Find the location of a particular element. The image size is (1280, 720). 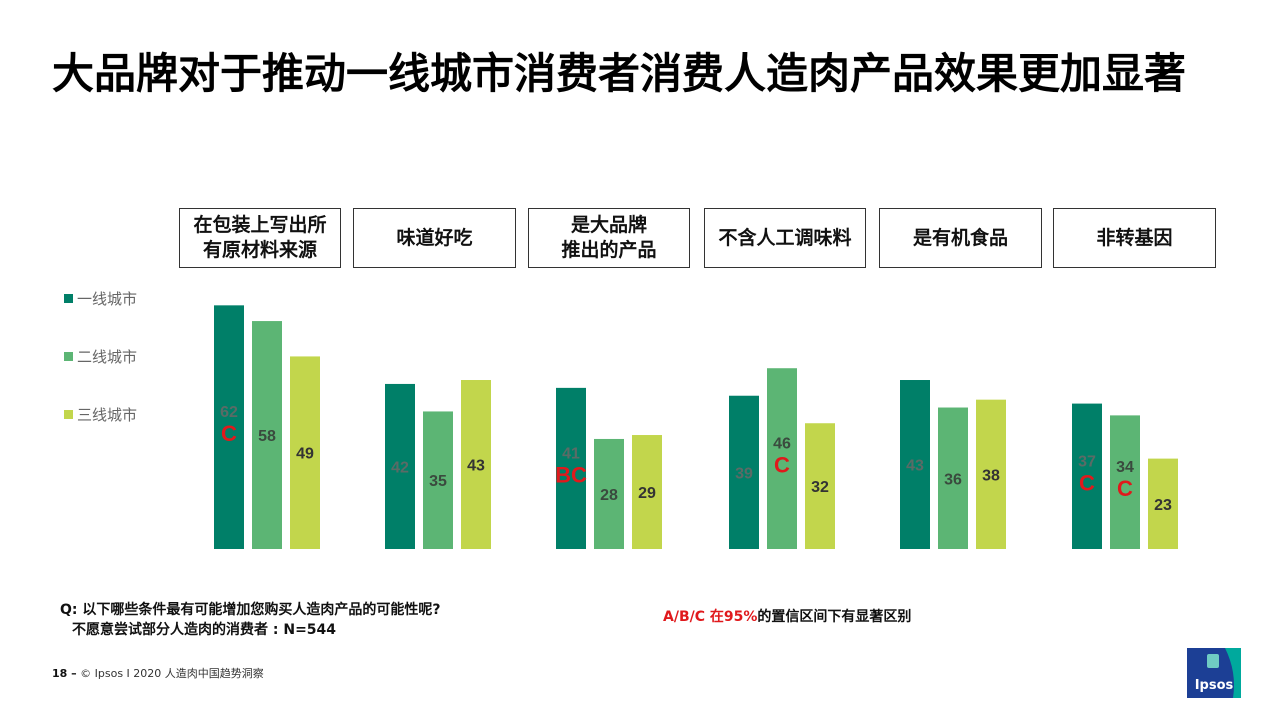

value-label-tier3-3: 29 is located at coordinates (647, 493).